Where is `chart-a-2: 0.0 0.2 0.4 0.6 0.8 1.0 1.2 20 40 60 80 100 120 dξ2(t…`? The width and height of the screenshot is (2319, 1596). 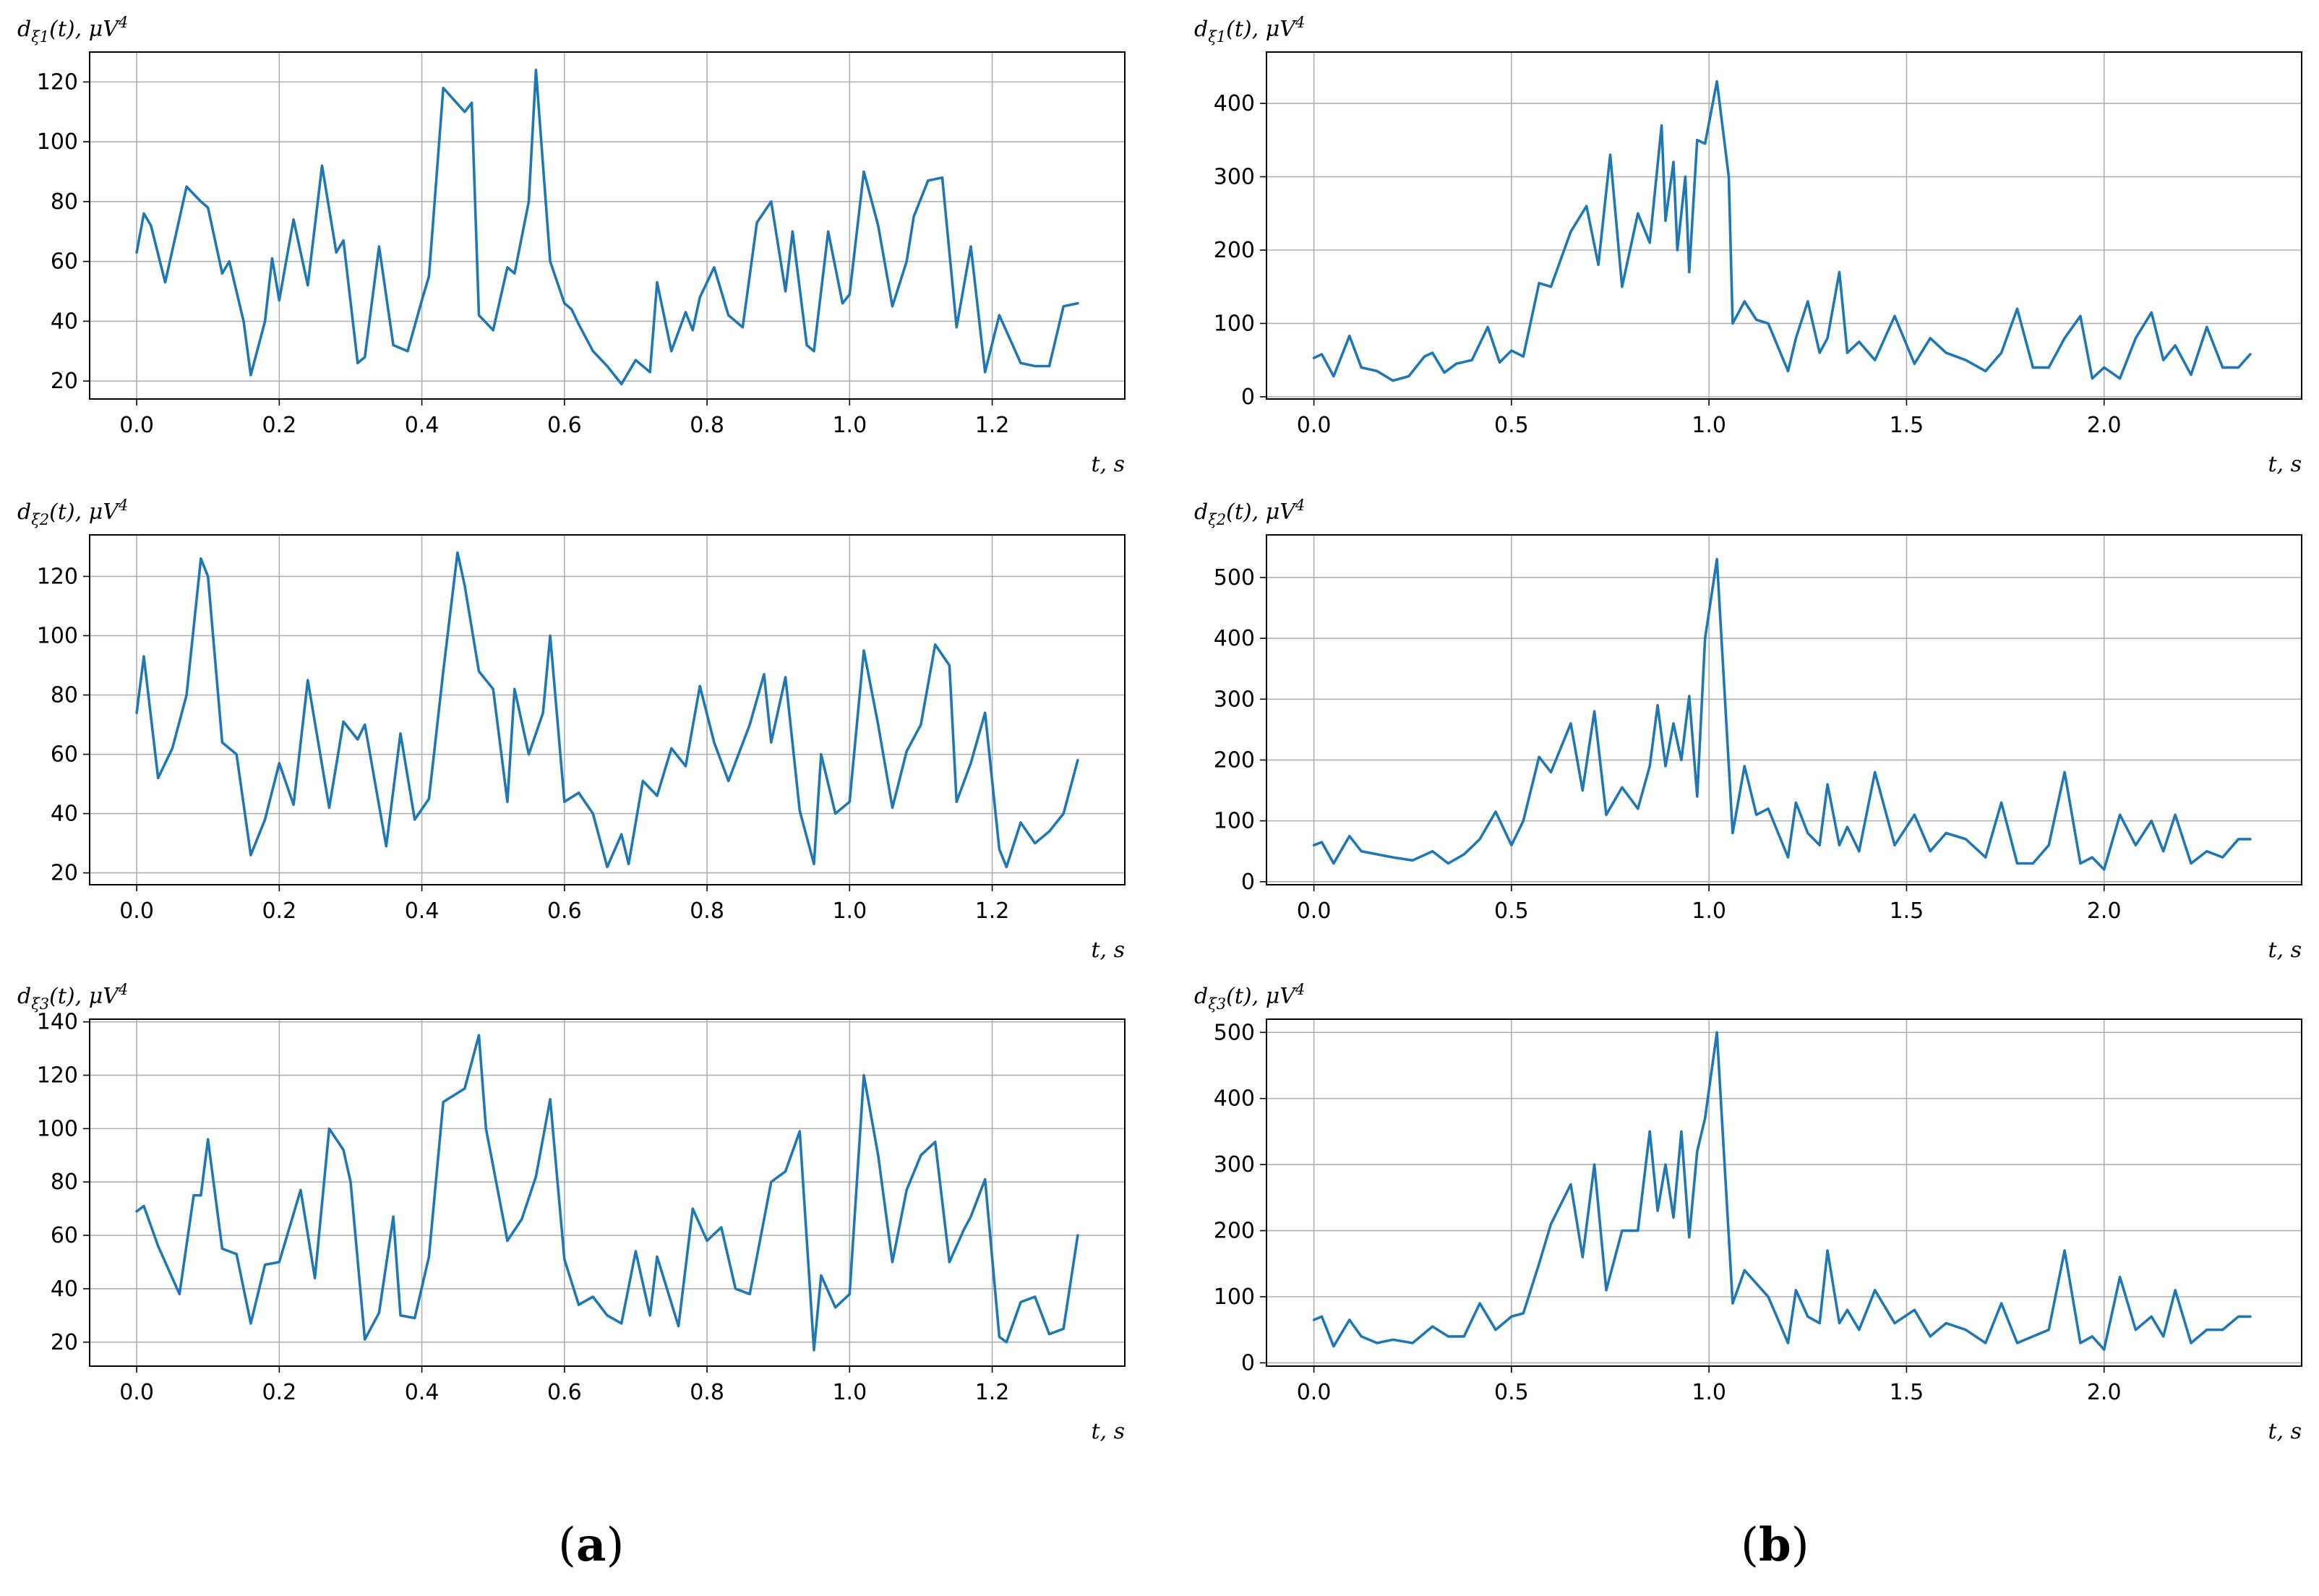
chart-a-2: 0.0 0.2 0.4 0.6 0.8 1.0 1.2 20 40 60 80 100 120 dξ2(t… is located at coordinates (572, 730).